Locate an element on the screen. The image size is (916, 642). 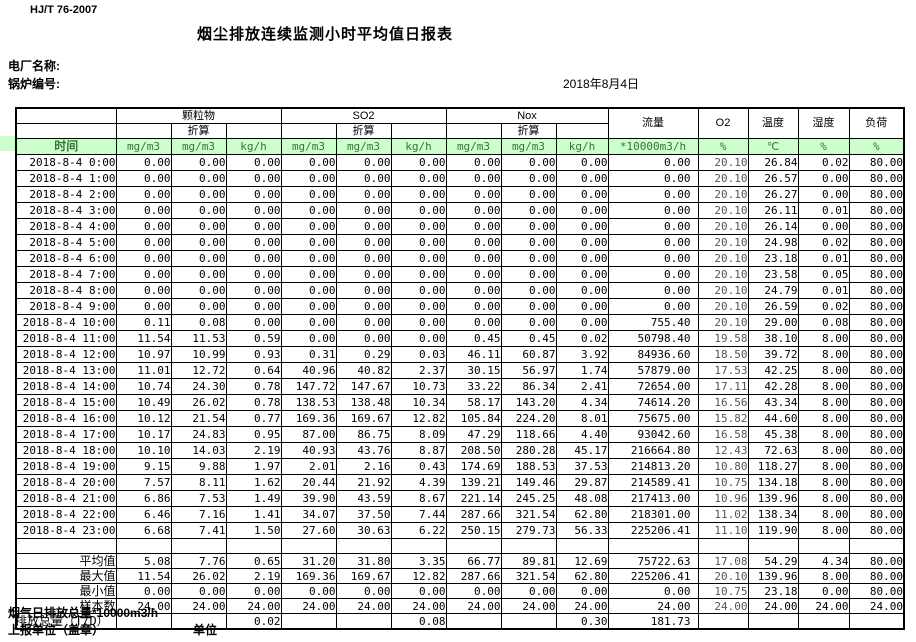
value-cell: 0.03 is located at coordinates (418, 354).